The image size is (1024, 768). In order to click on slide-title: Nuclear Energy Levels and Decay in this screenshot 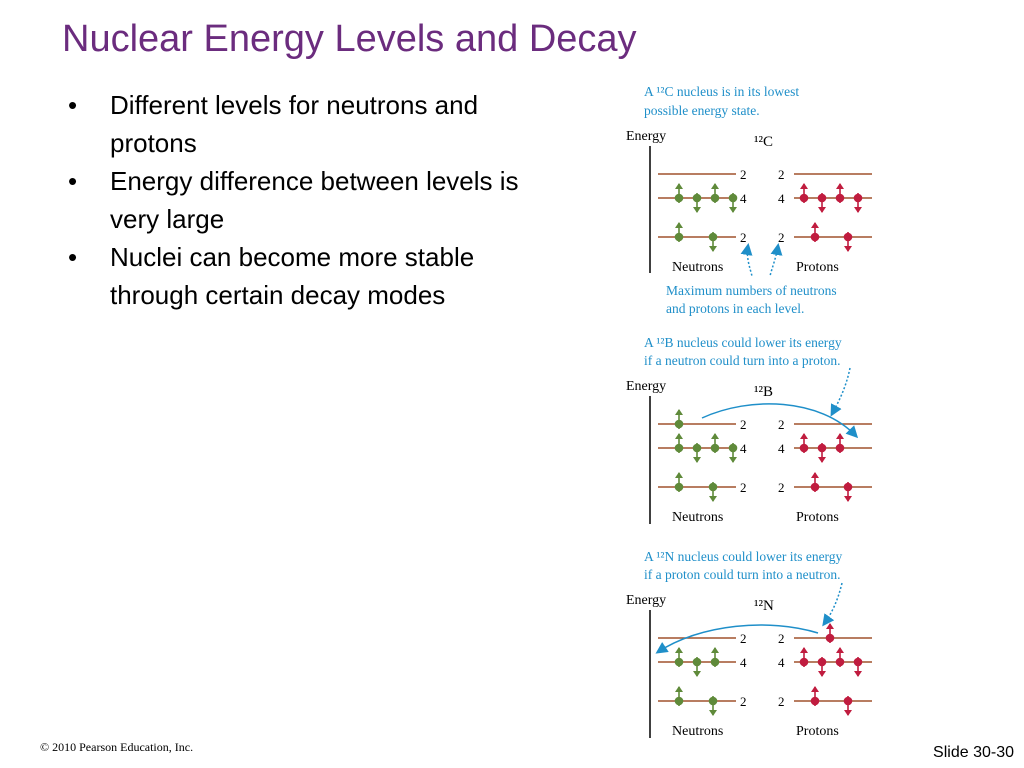, I will do `click(349, 39)`.